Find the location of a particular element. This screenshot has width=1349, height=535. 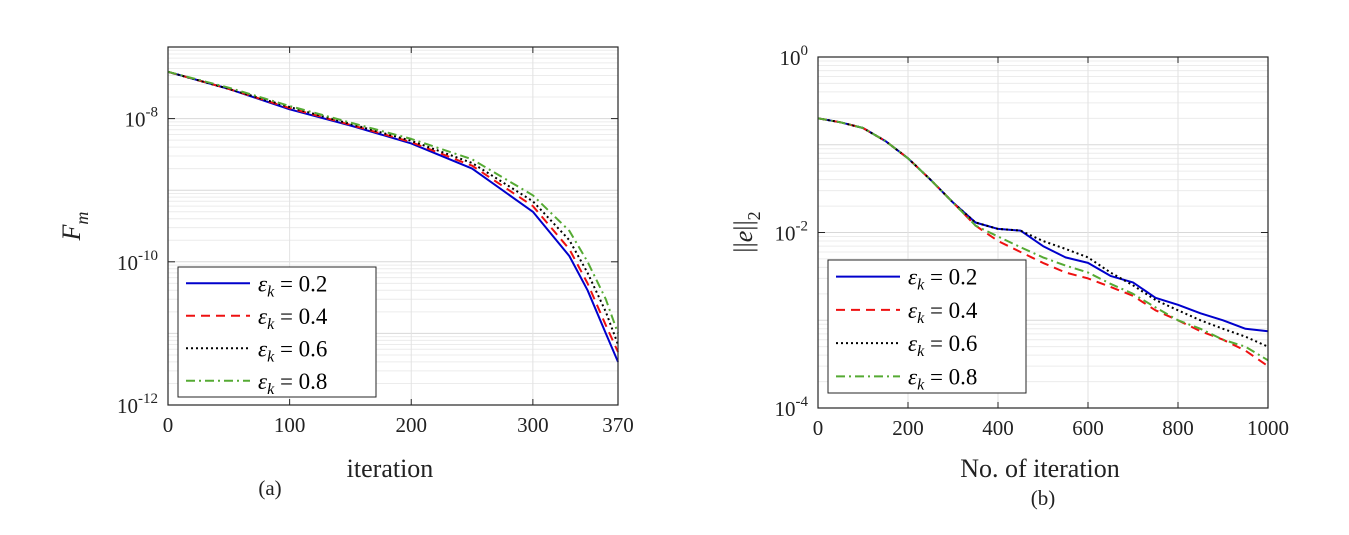

x-tick-label: 800 is located at coordinates (1178, 428).